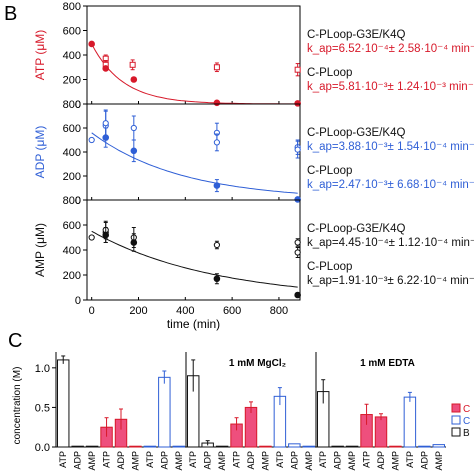 This screenshot has height=474, width=474. Describe the element at coordinates (40, 55) in the screenshot. I see `y-axis-label: ATP (μM)` at that location.